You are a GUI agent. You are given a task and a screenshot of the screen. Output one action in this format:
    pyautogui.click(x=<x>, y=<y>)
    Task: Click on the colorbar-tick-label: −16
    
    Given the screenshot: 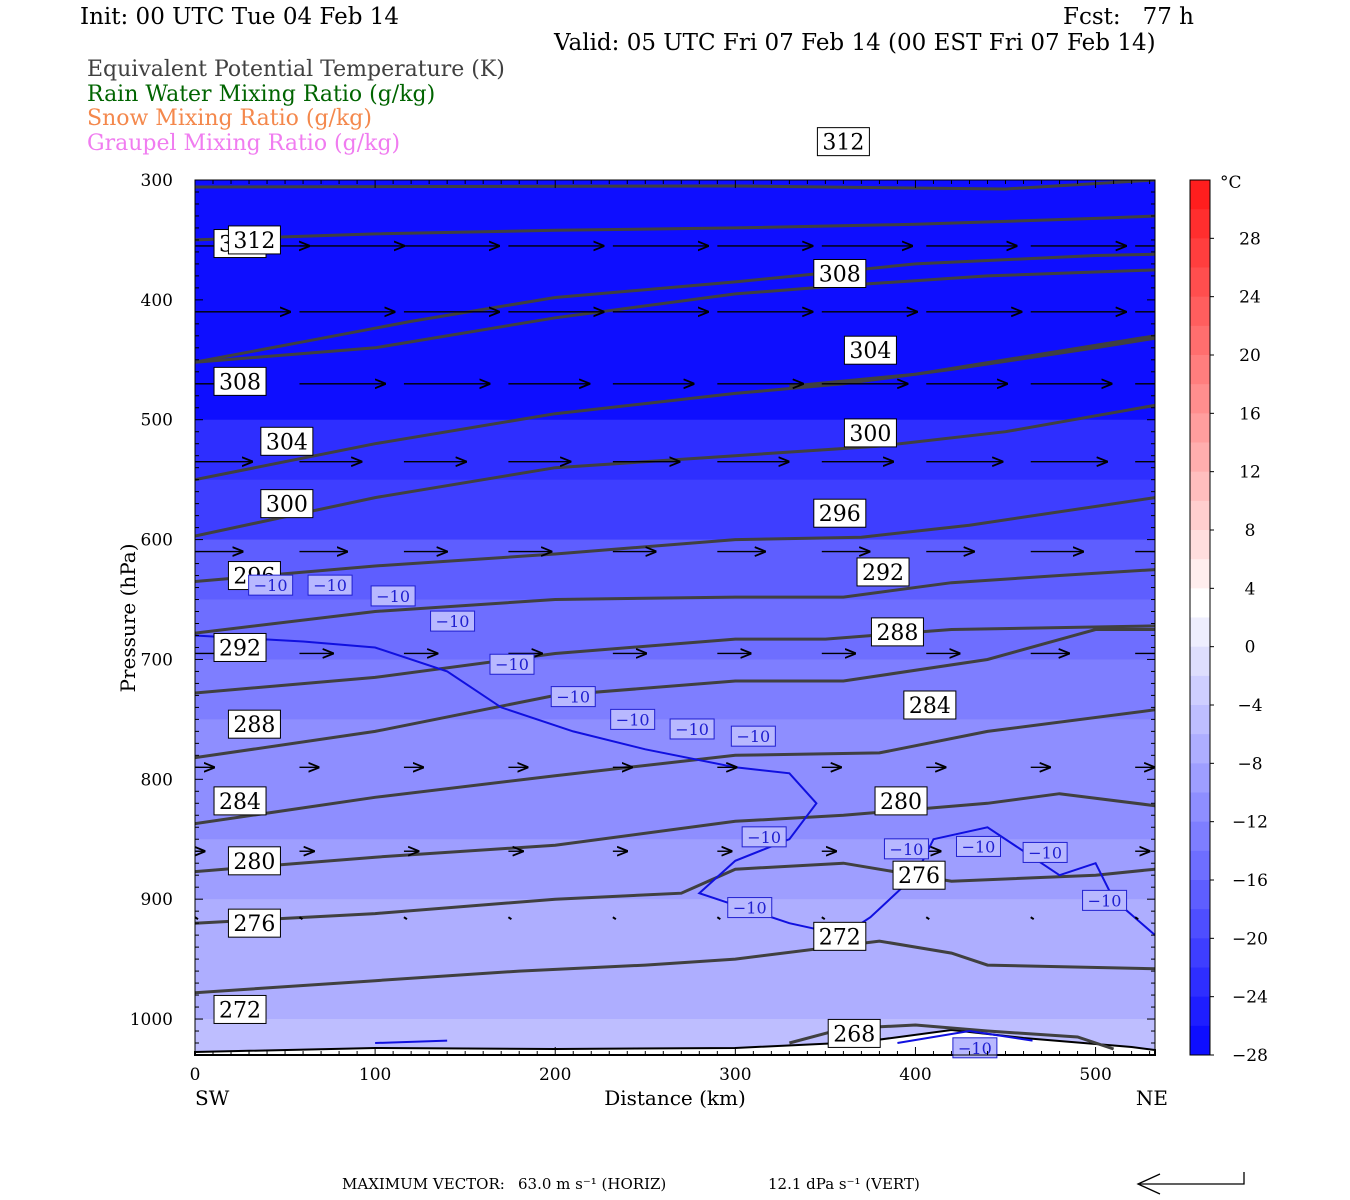 What is the action you would take?
    pyautogui.click(x=1250, y=881)
    